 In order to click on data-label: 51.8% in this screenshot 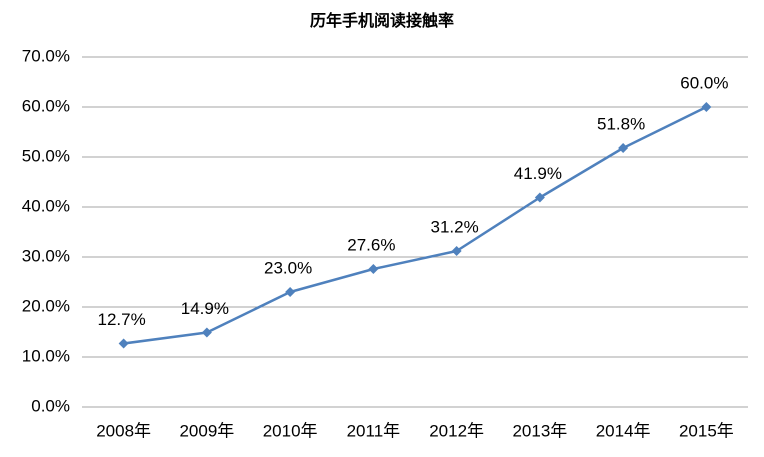, I will do `click(621, 123)`.